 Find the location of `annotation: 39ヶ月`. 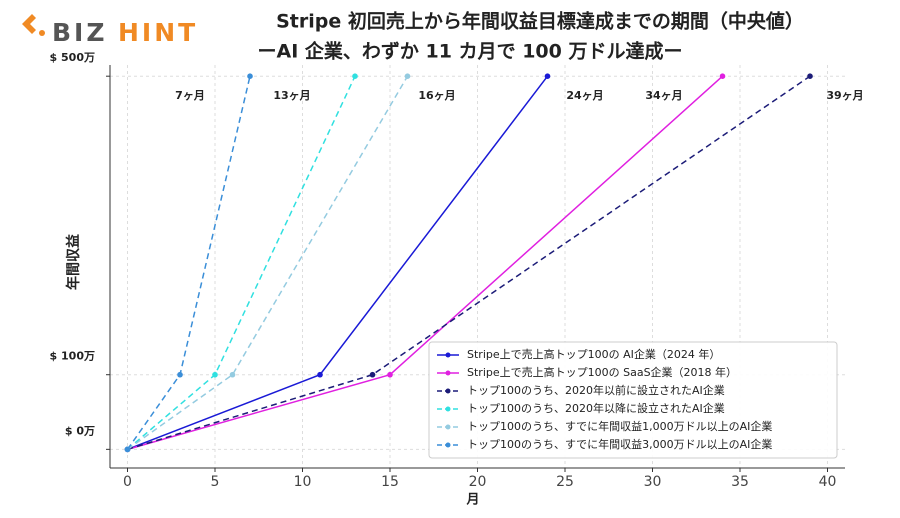

annotation: 39ヶ月 is located at coordinates (844, 95).